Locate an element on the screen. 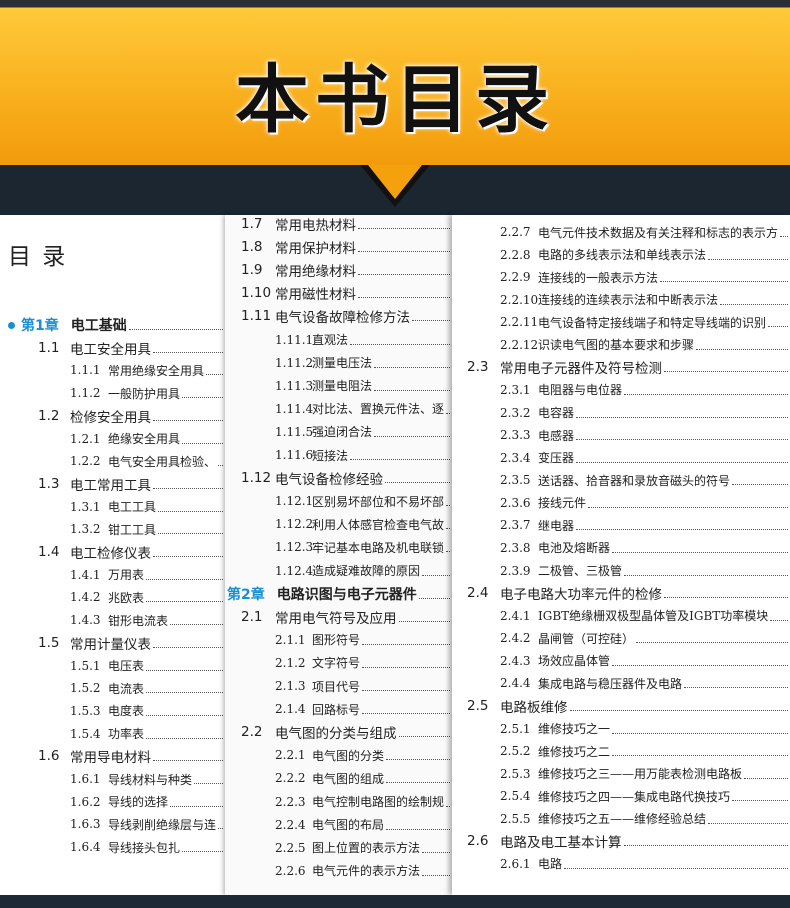 This screenshot has width=790, height=908. toc-entry: 2.2.1 电气图的分类 is located at coordinates (363, 755).